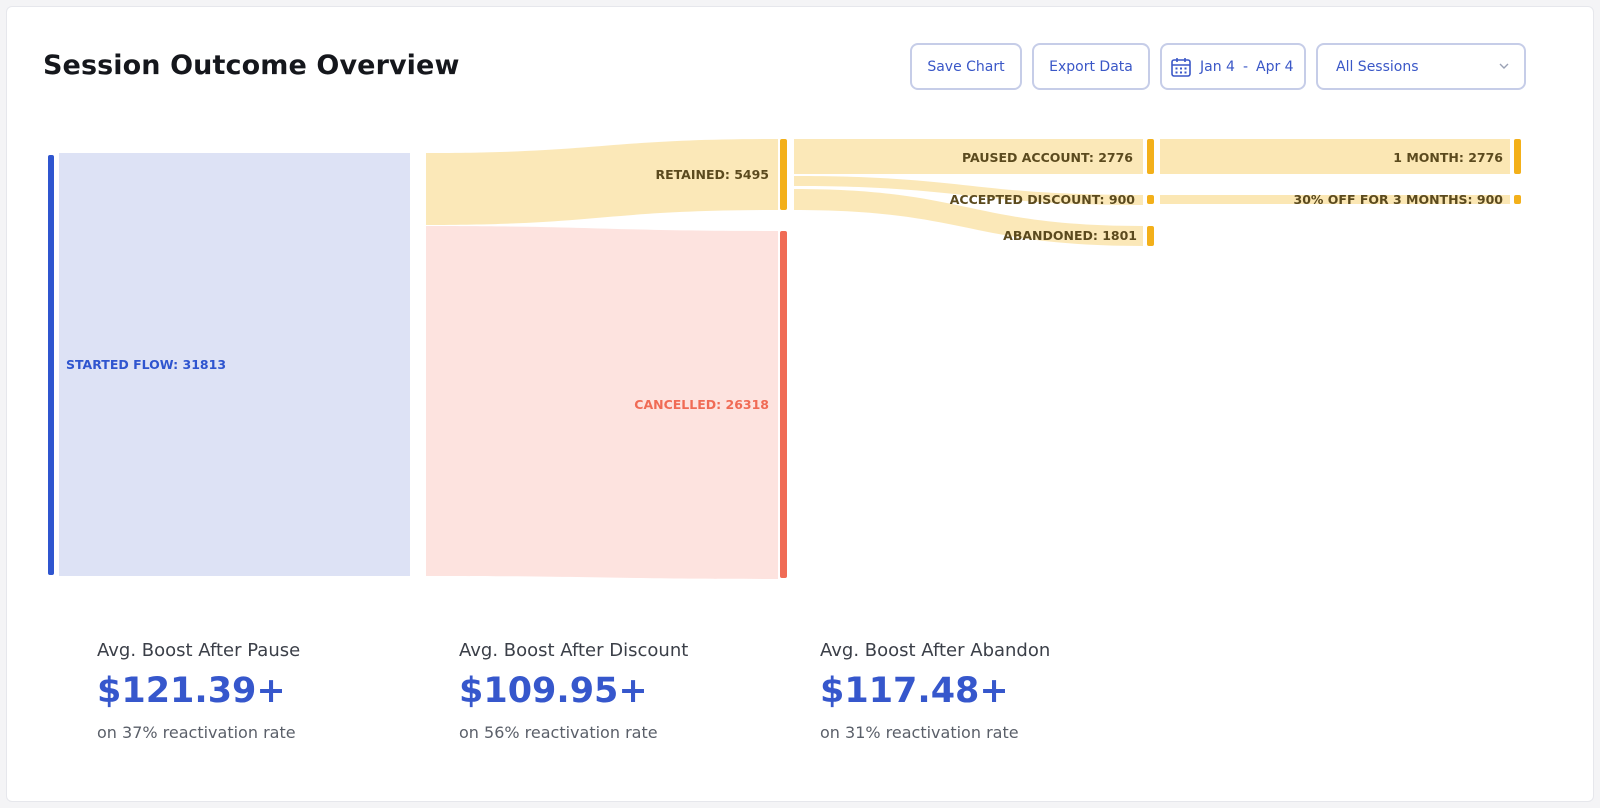 This screenshot has width=1600, height=808. What do you see at coordinates (968, 217) in the screenshot?
I see `sankey-link-retained-abandoned` at bounding box center [968, 217].